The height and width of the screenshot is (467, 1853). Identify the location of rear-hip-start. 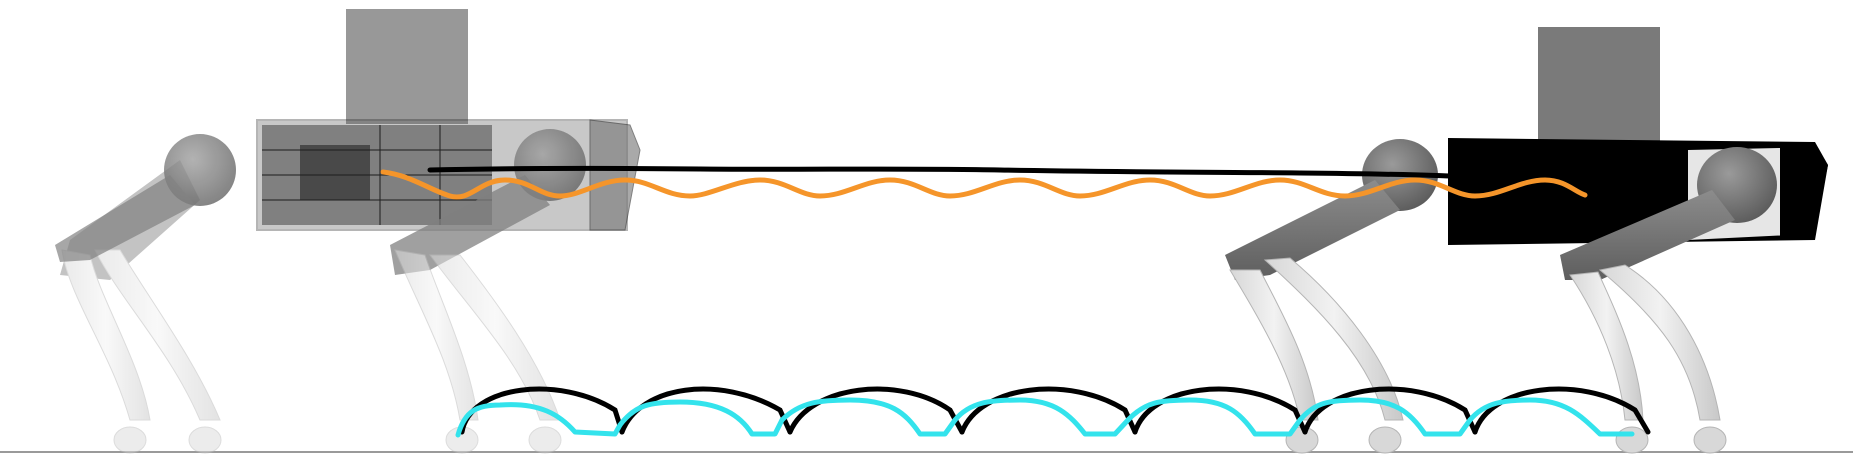
(200, 170).